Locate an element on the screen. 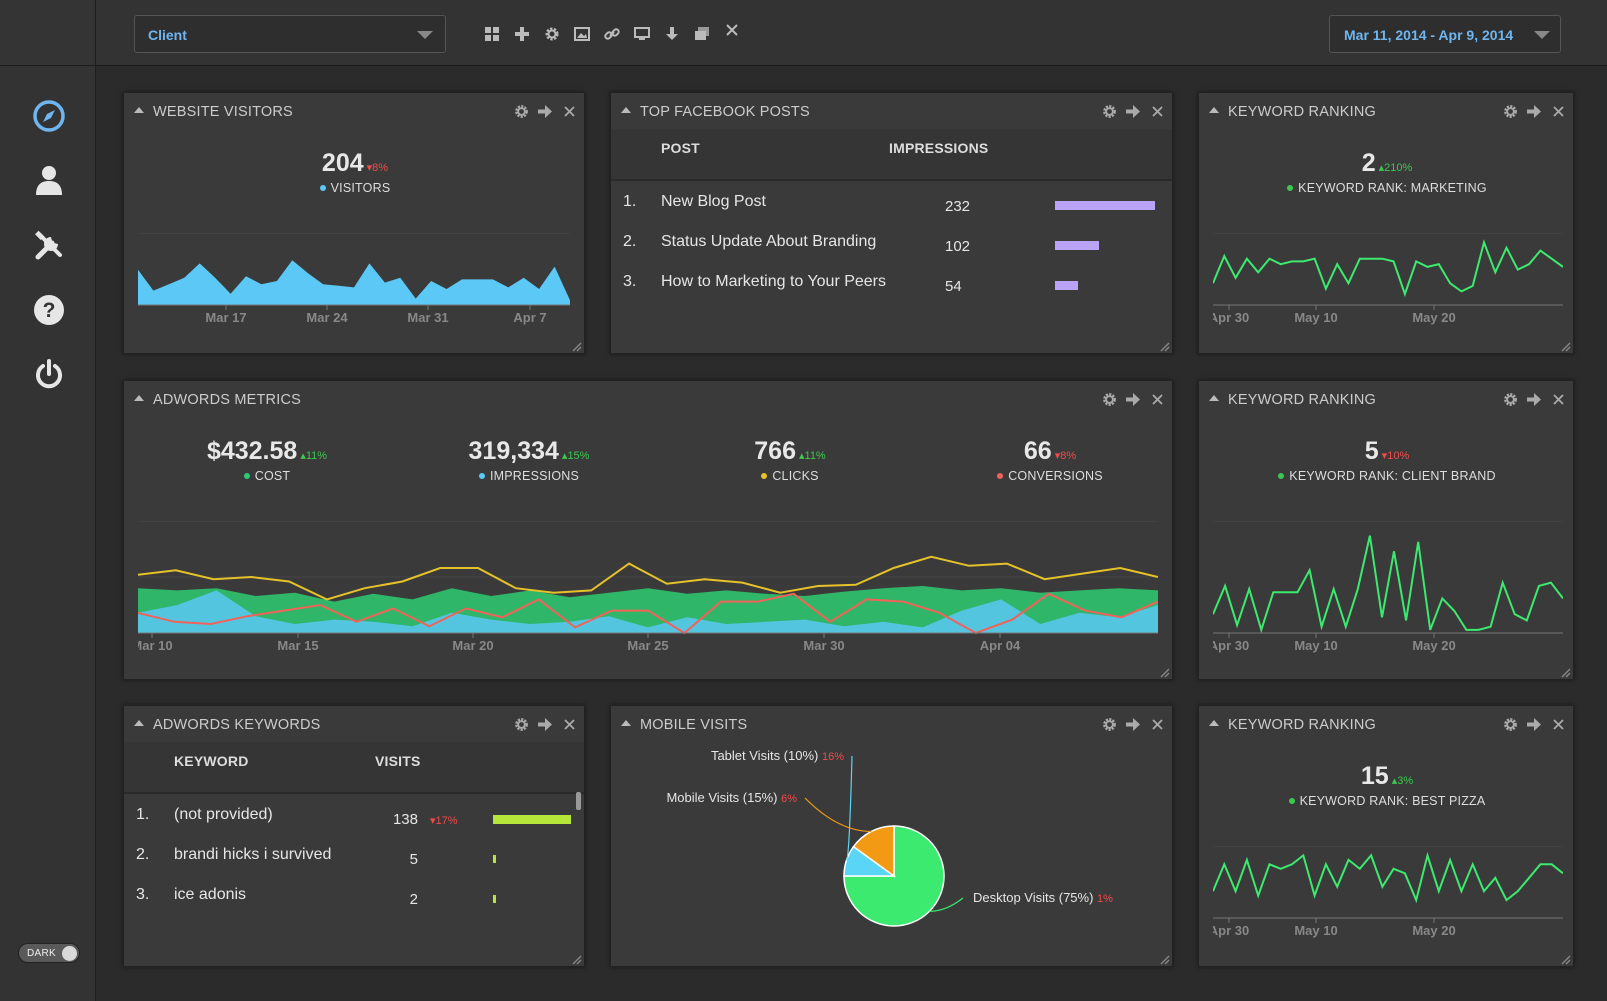  x-tick-label: Mar 17 is located at coordinates (225, 317).